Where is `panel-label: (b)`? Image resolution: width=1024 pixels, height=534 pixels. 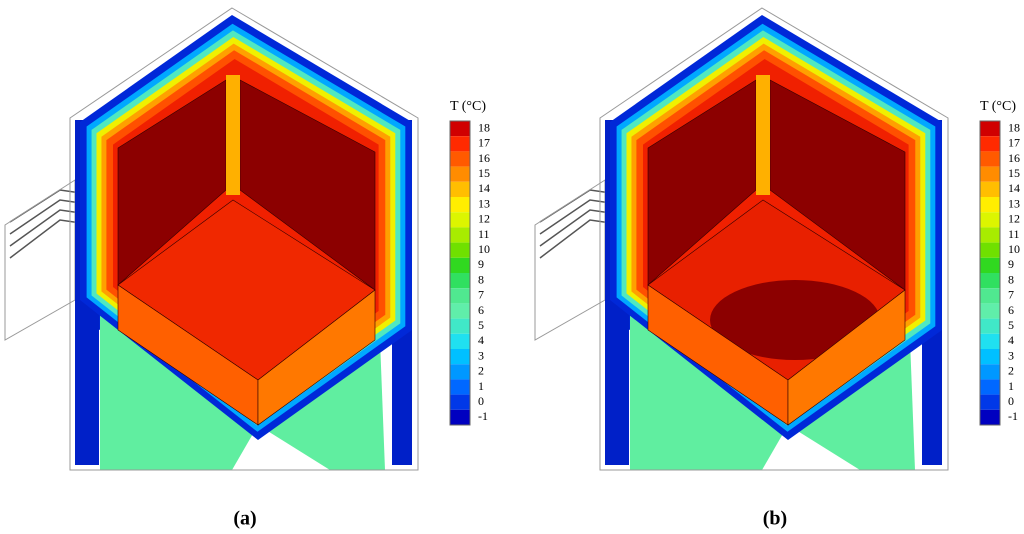
panel-label: (b) is located at coordinates (775, 519).